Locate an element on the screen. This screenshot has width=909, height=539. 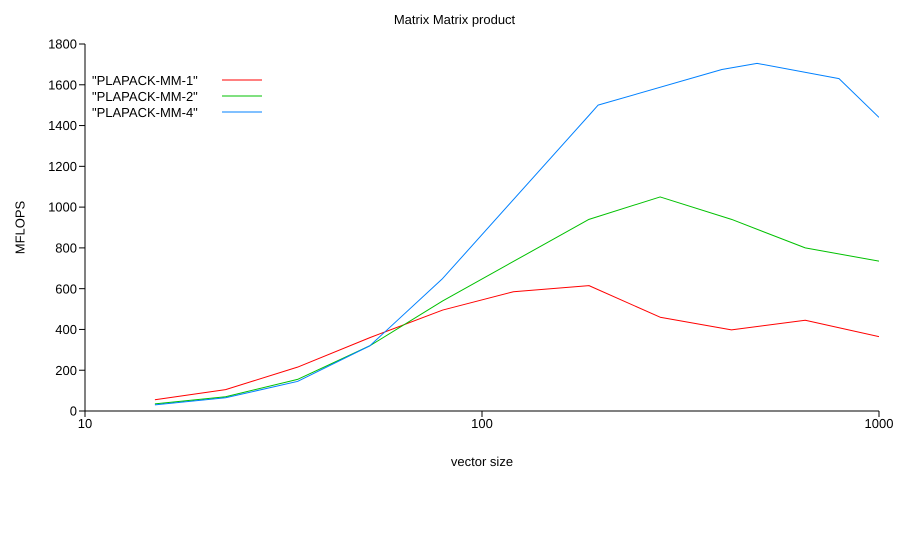
y-tick-label: 1000 is located at coordinates (62, 207).